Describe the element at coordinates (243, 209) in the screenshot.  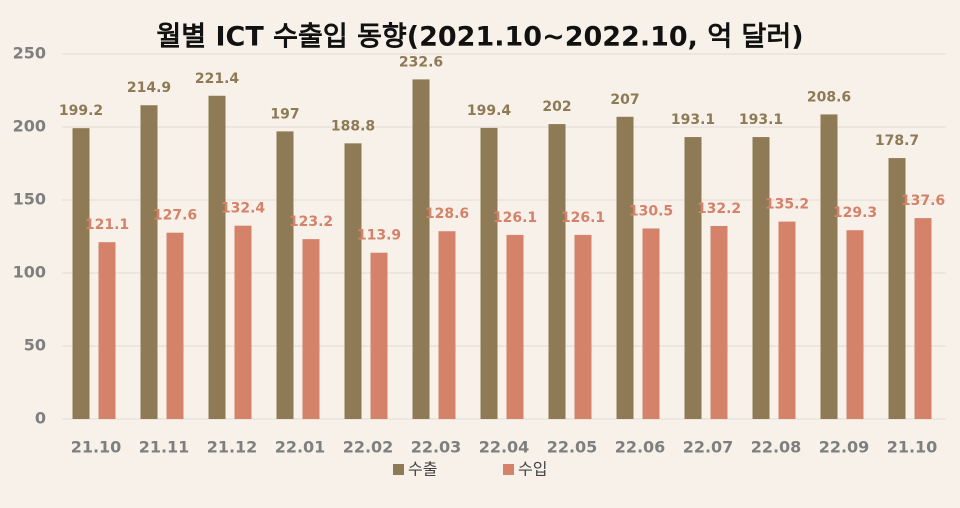
I see `data-label: 132.4` at that location.